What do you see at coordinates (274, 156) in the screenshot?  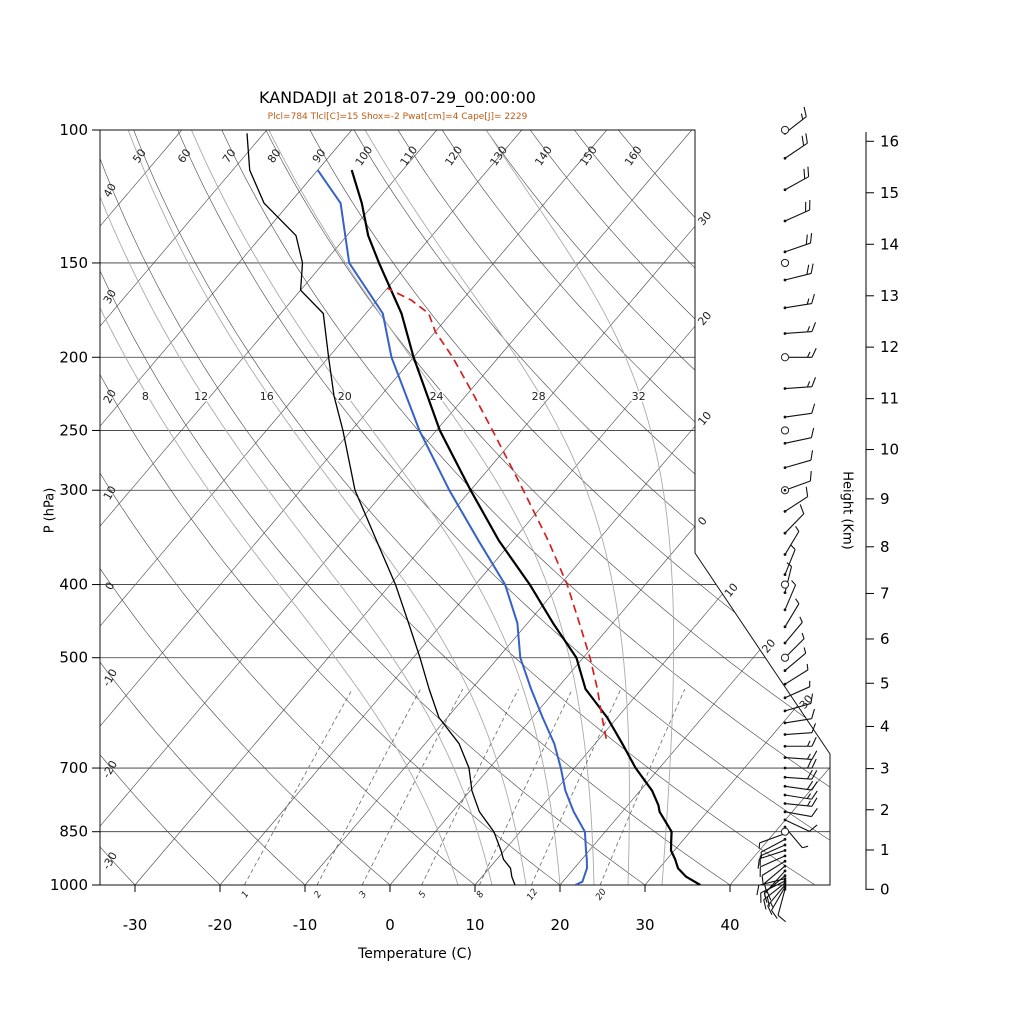 I see `dry-adiabat-label: 80` at bounding box center [274, 156].